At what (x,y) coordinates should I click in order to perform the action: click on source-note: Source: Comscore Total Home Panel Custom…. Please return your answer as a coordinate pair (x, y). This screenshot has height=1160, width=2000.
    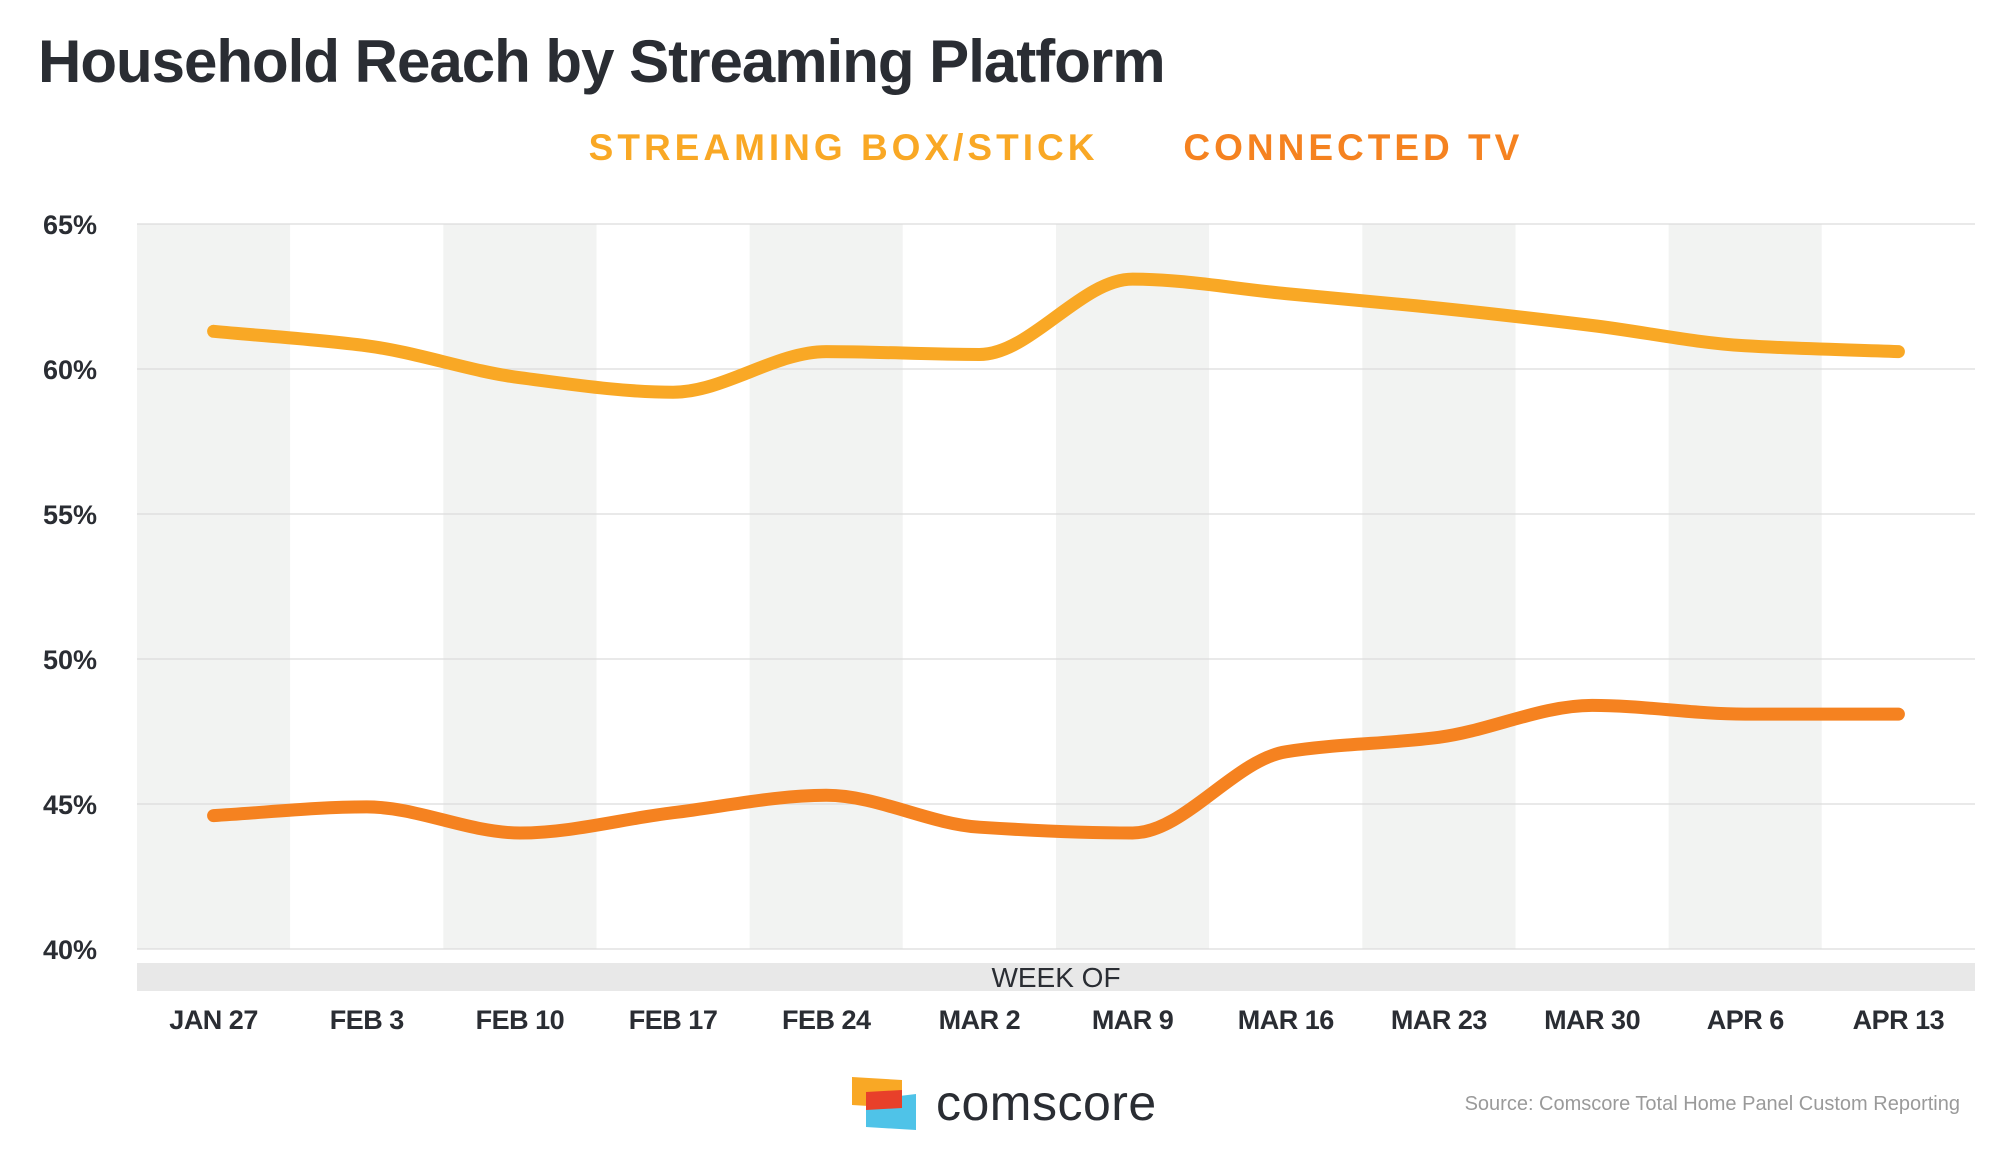
    Looking at the image, I should click on (1712, 1104).